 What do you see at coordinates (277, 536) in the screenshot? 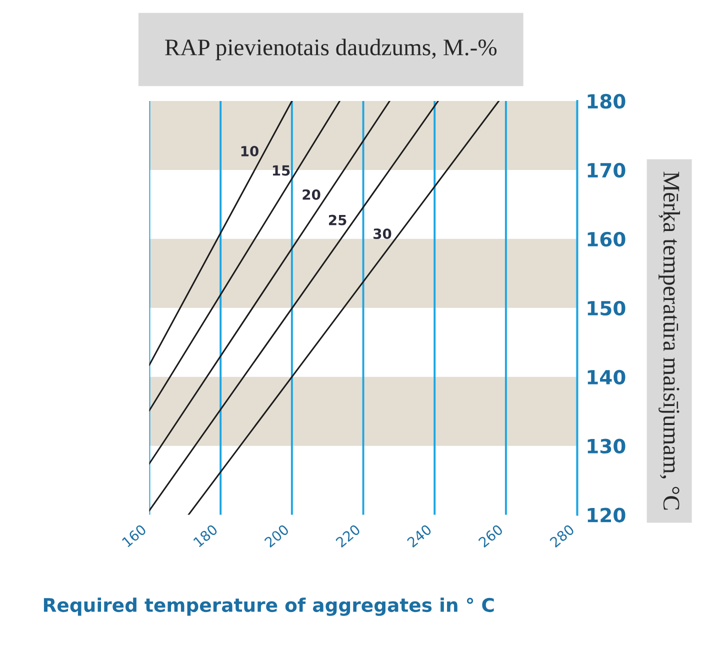
I see `x-tick-label: 200` at bounding box center [277, 536].